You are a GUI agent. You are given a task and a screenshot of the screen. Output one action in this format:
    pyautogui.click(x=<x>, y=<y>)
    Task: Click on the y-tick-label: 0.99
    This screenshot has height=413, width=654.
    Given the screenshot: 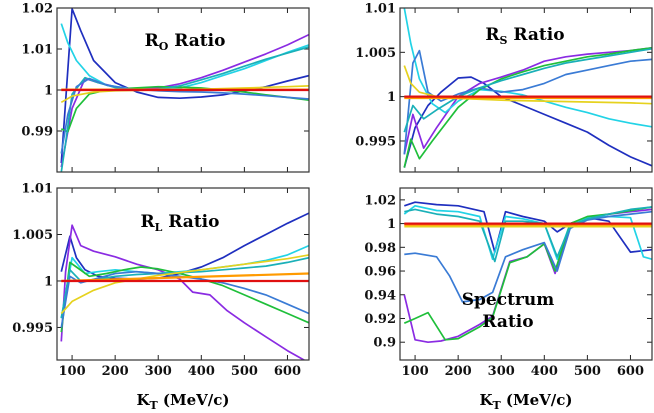 What is the action you would take?
    pyautogui.click(x=37, y=132)
    